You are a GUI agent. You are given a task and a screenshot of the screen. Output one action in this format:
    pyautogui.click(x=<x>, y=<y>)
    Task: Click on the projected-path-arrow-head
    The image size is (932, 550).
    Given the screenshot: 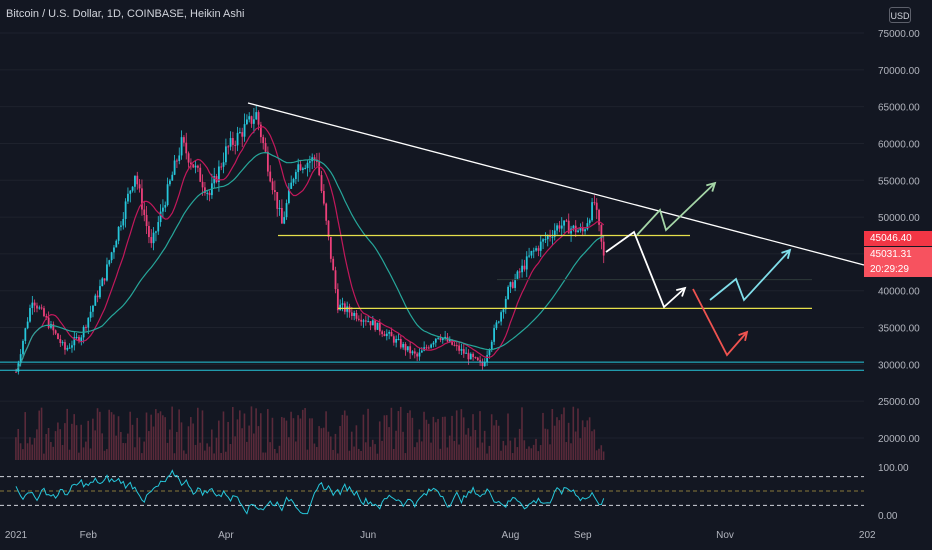 What is the action you would take?
    pyautogui.click(x=681, y=291)
    